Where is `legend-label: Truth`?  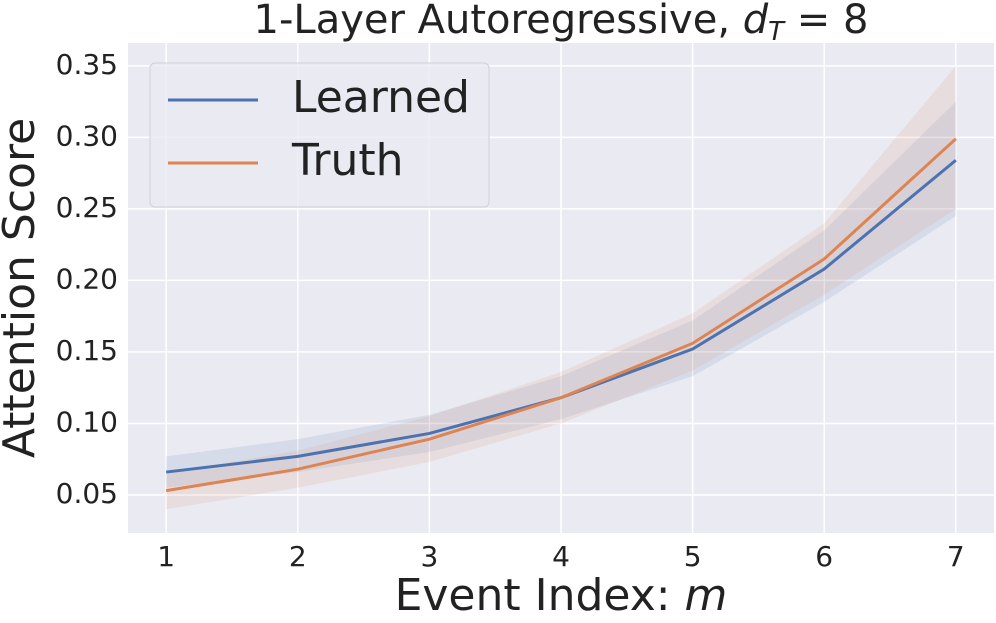
legend-label: Truth is located at coordinates (347, 160).